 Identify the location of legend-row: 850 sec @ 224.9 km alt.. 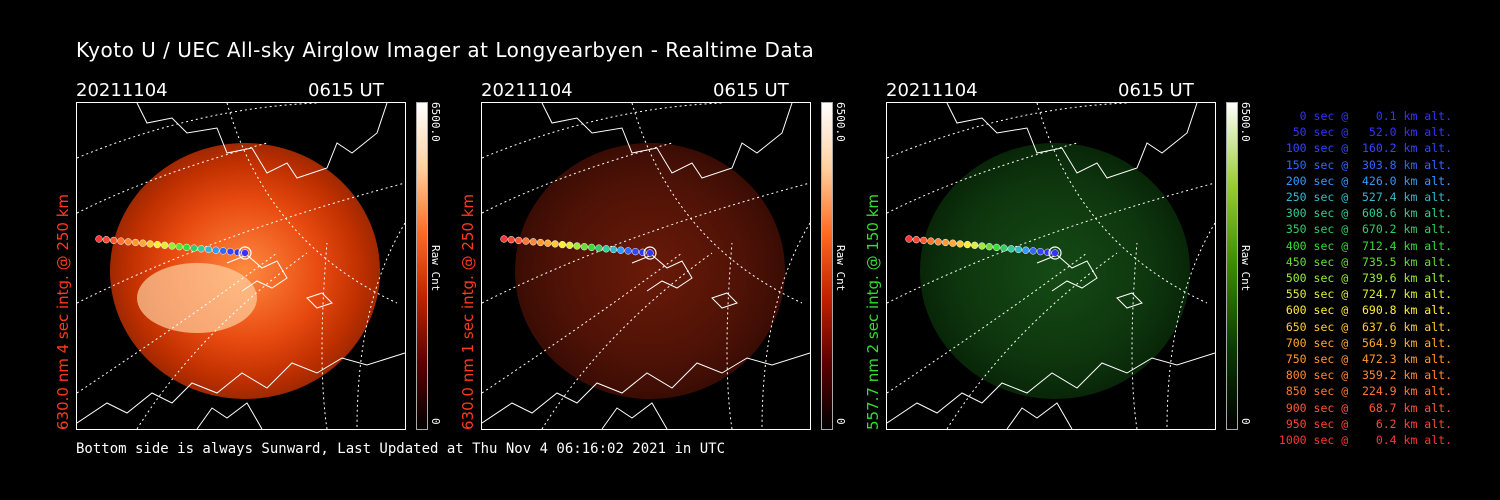
(1365, 391).